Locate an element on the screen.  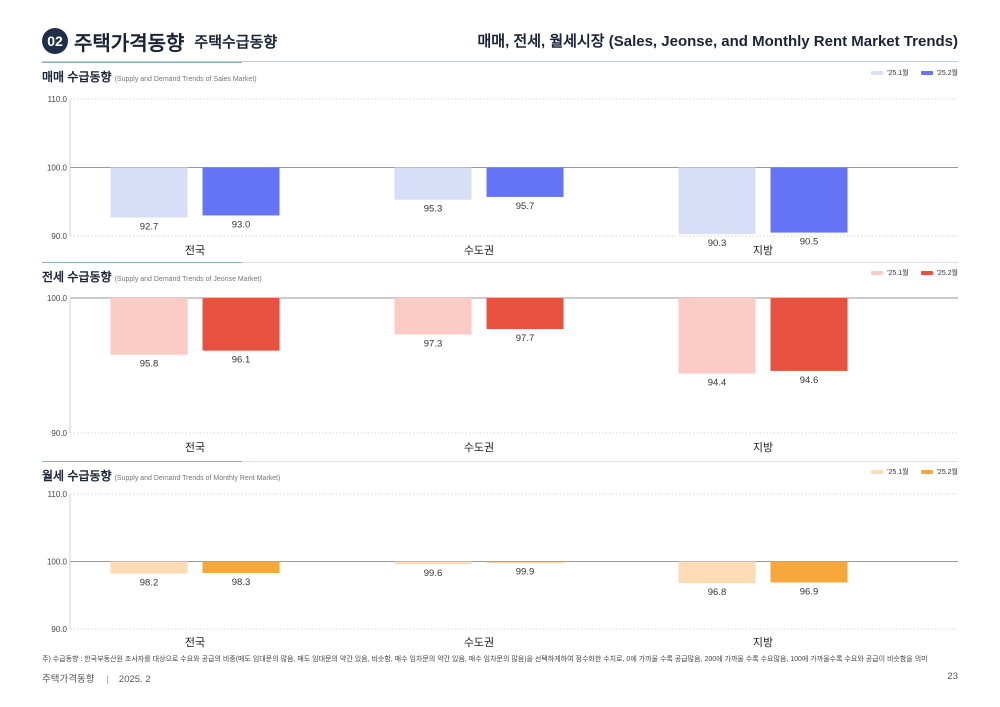
data-label: 98.3 is located at coordinates (241, 582).